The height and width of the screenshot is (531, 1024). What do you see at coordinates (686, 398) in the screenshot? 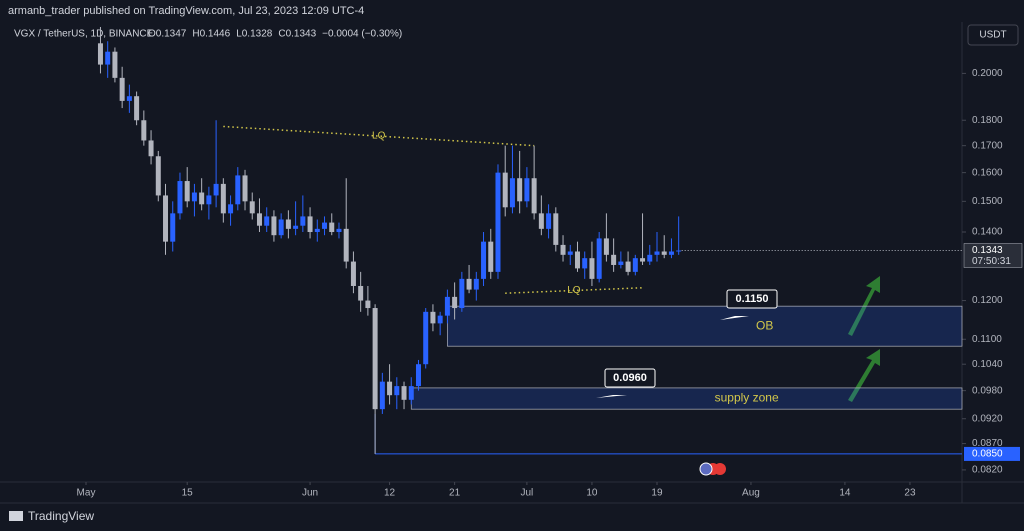
I see `zone` at bounding box center [686, 398].